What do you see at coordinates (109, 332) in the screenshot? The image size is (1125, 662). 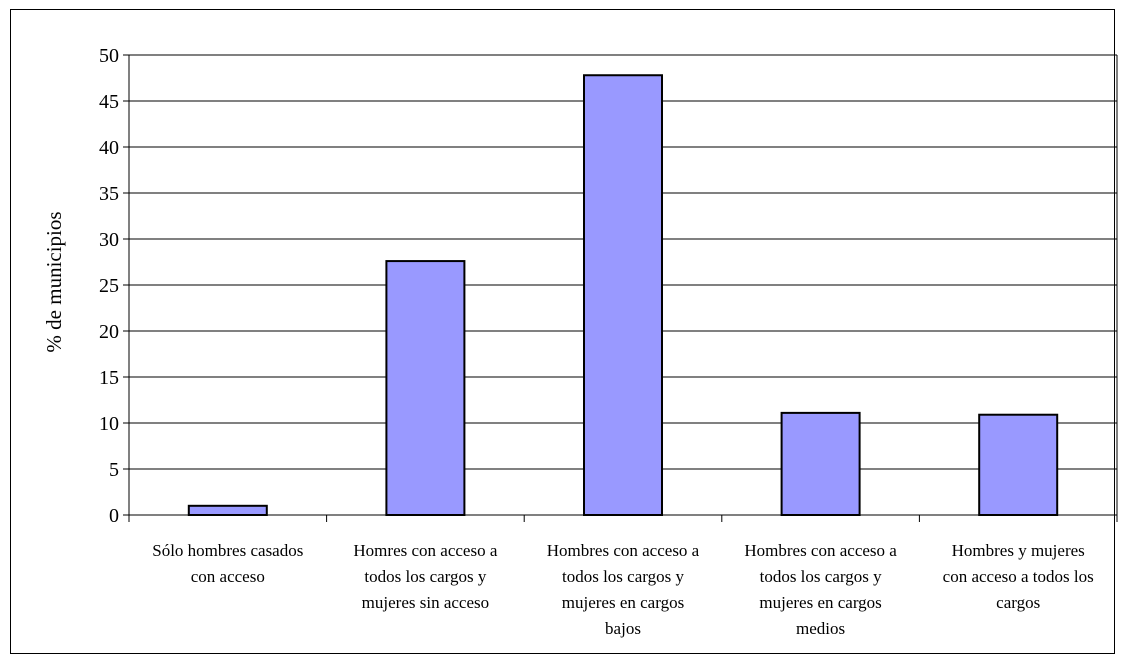 I see `y-tick-label: 20` at bounding box center [109, 332].